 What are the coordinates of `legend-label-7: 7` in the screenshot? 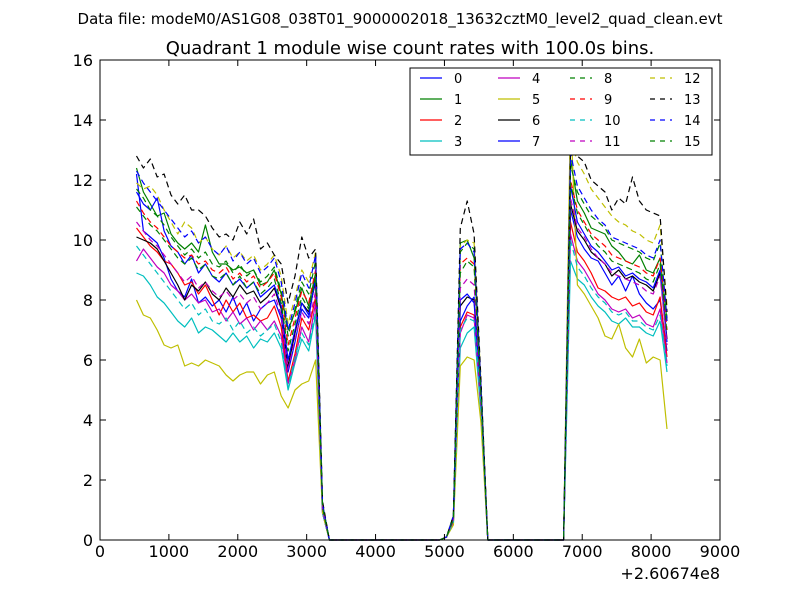 It's located at (536, 142).